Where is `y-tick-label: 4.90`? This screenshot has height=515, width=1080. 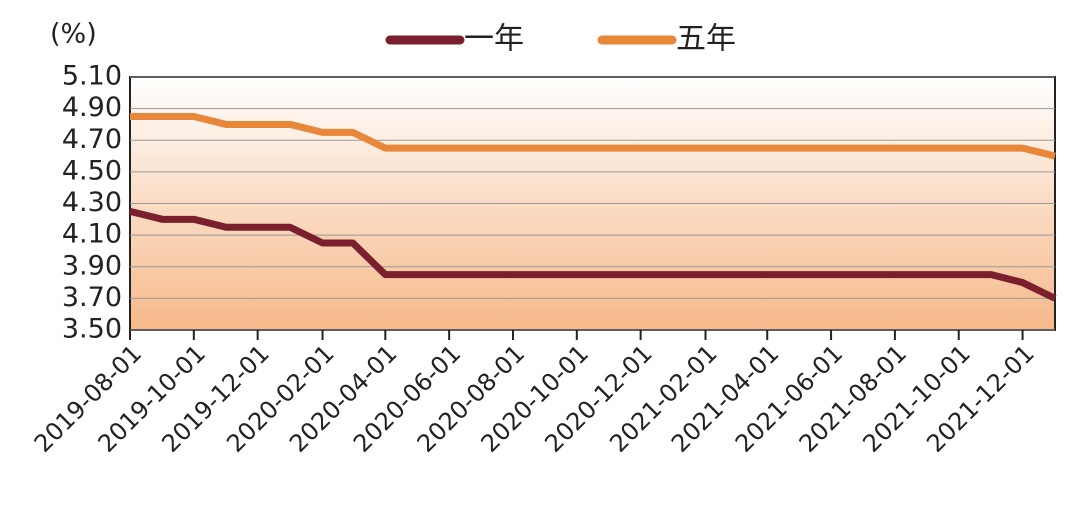
y-tick-label: 4.90 is located at coordinates (92, 107).